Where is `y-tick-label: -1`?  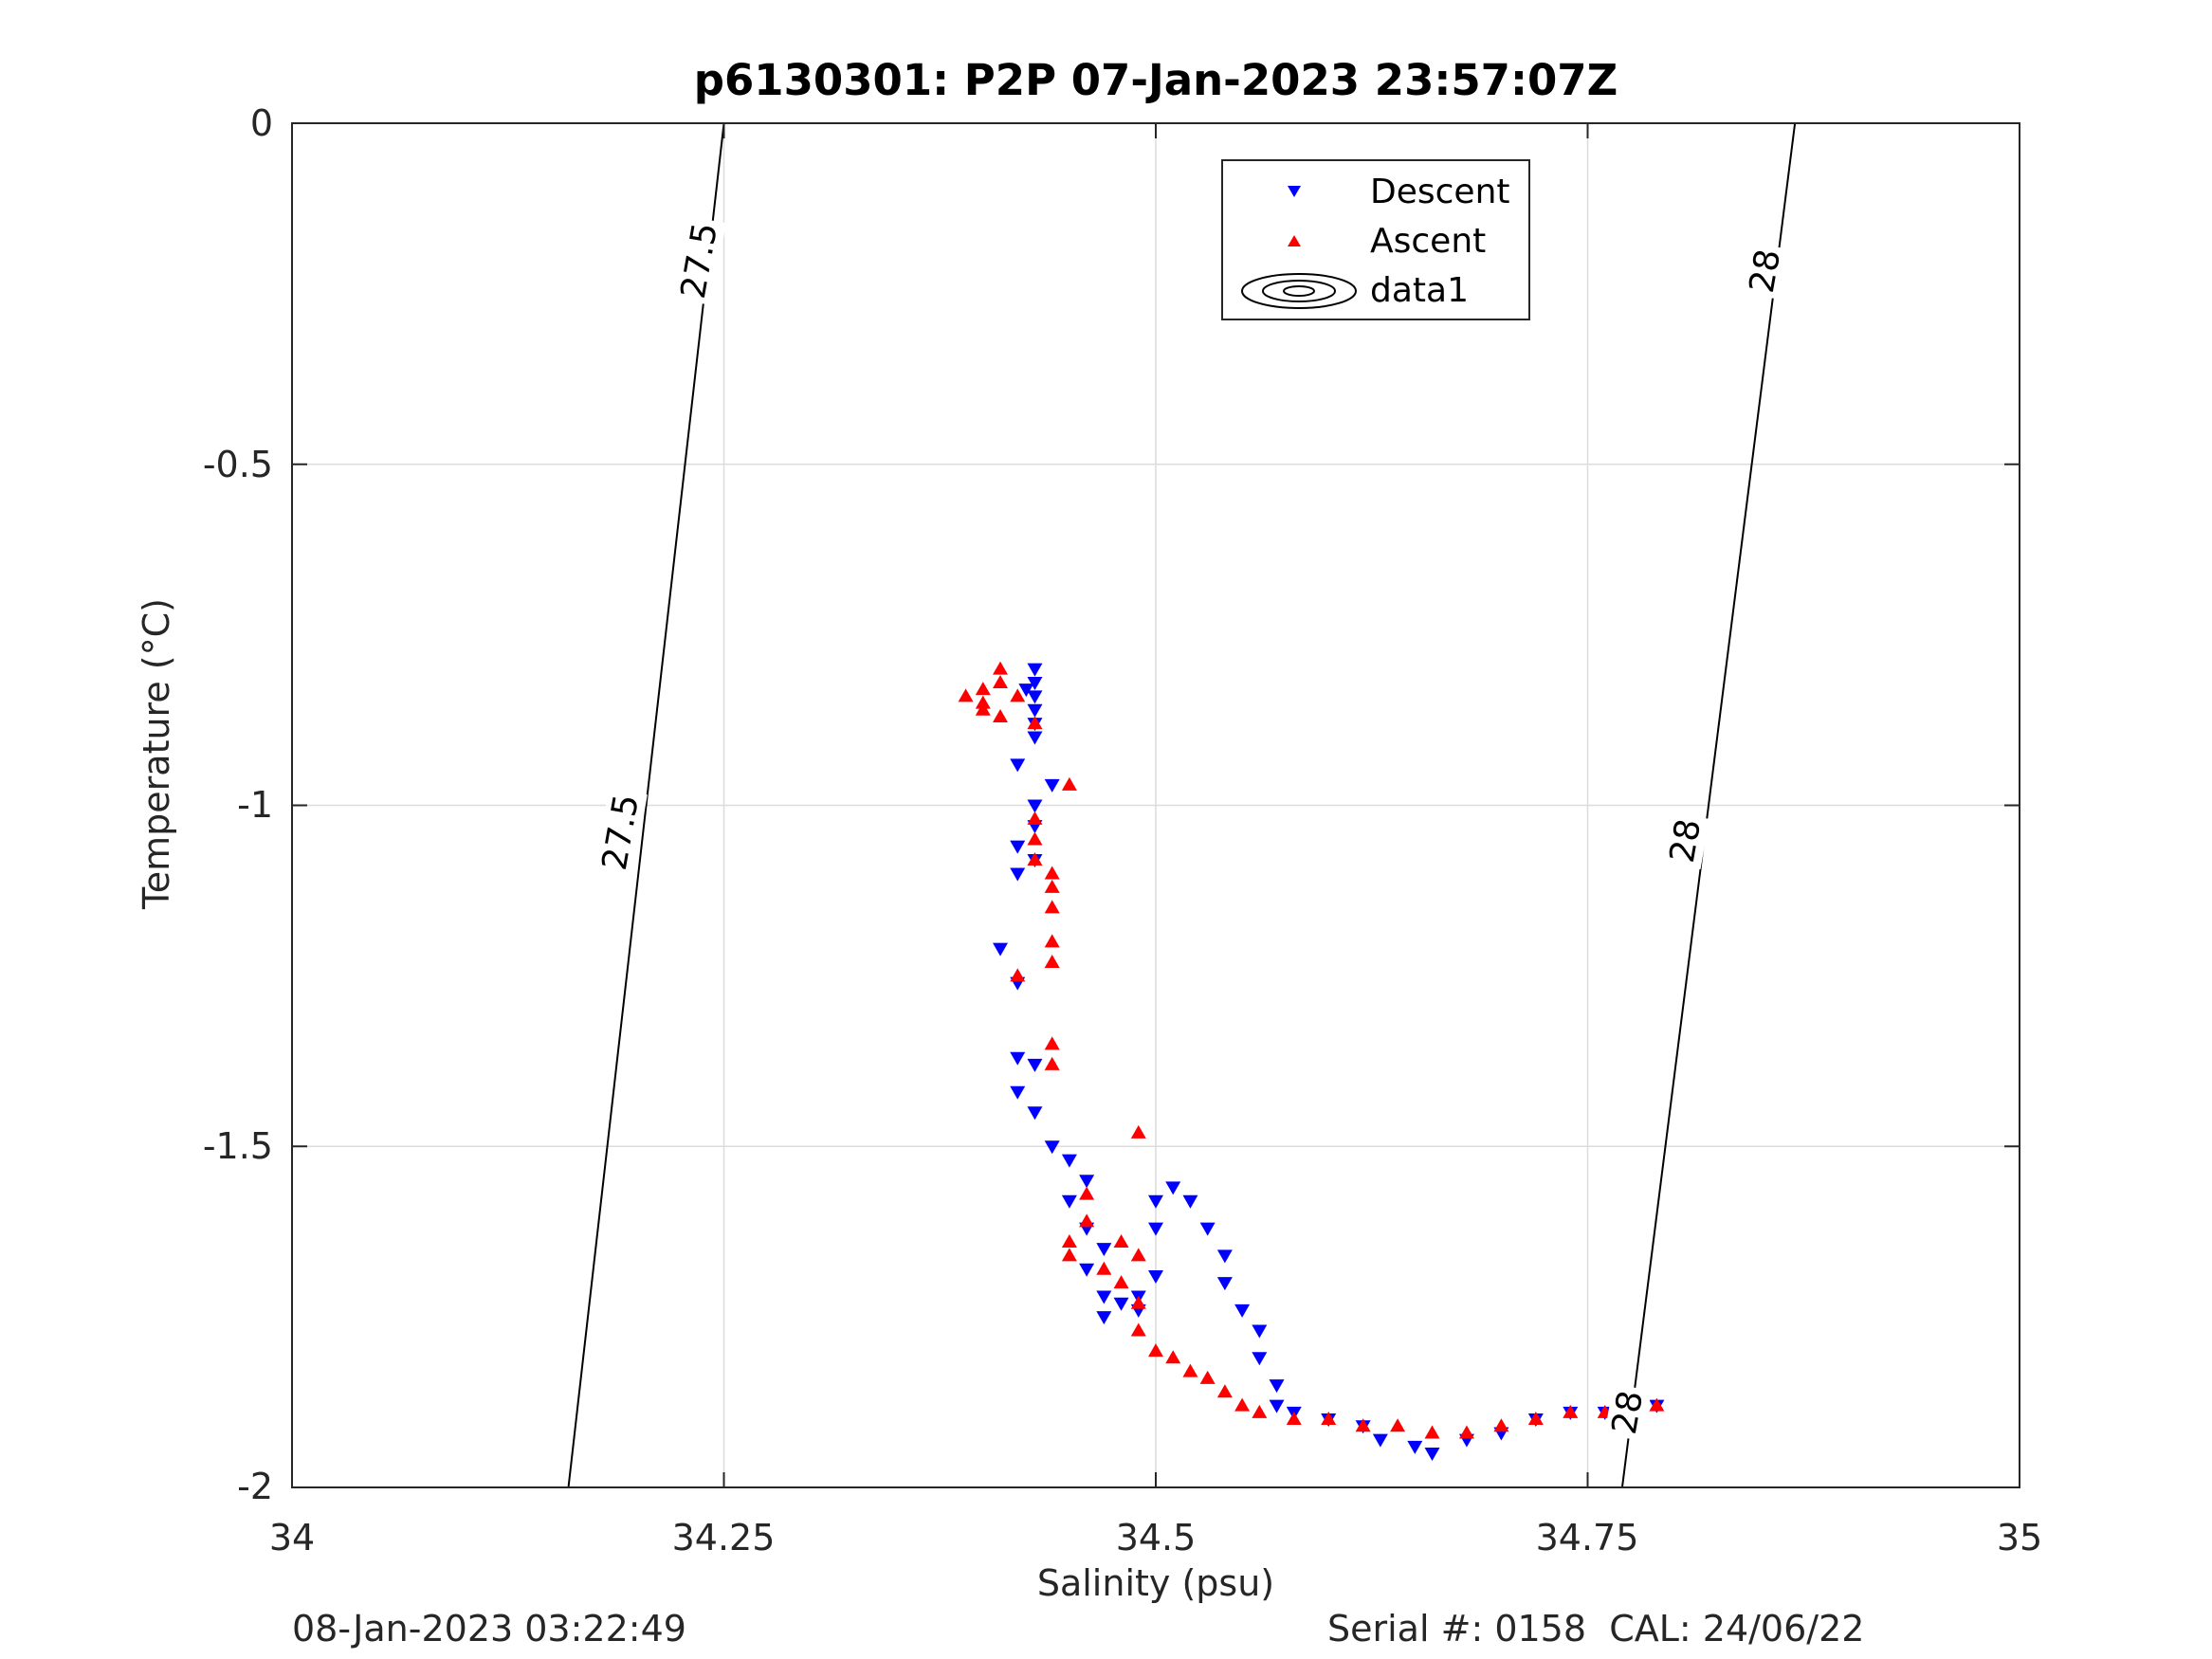
y-tick-label: -1 is located at coordinates (255, 805).